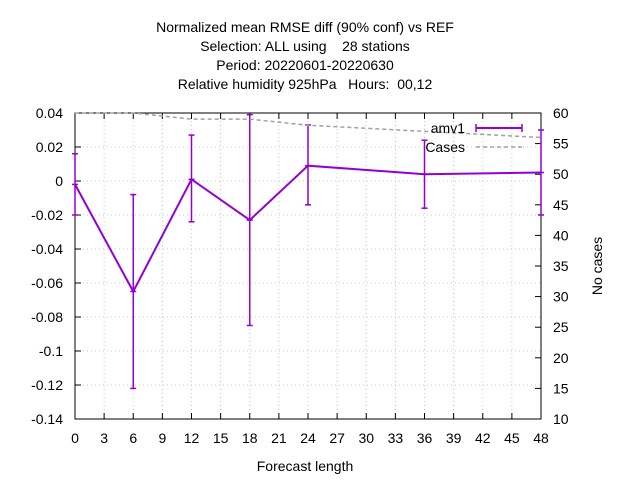 The height and width of the screenshot is (480, 640). I want to click on x-tick-label: 12, so click(192, 438).